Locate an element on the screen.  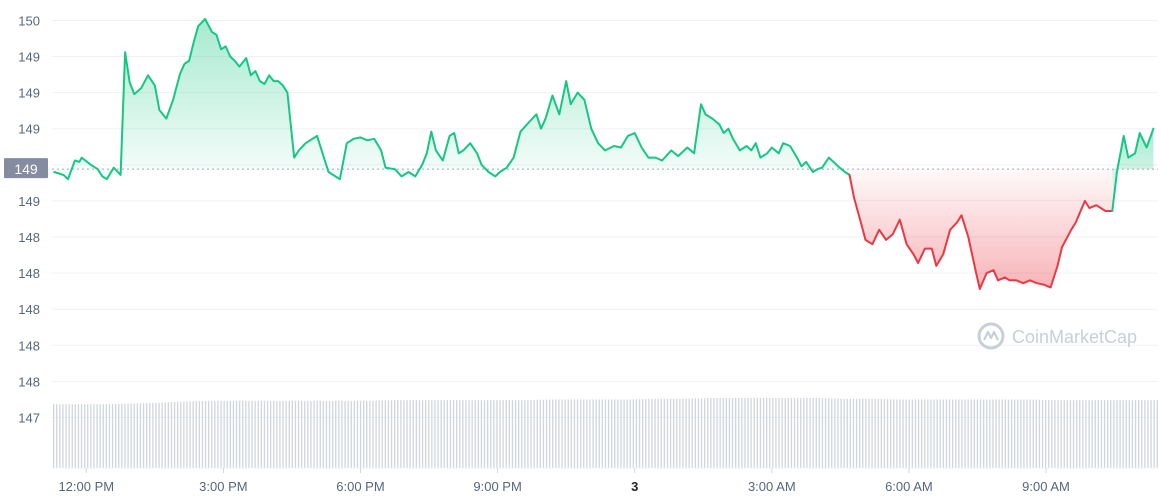
volume-bars is located at coordinates (605, 433).